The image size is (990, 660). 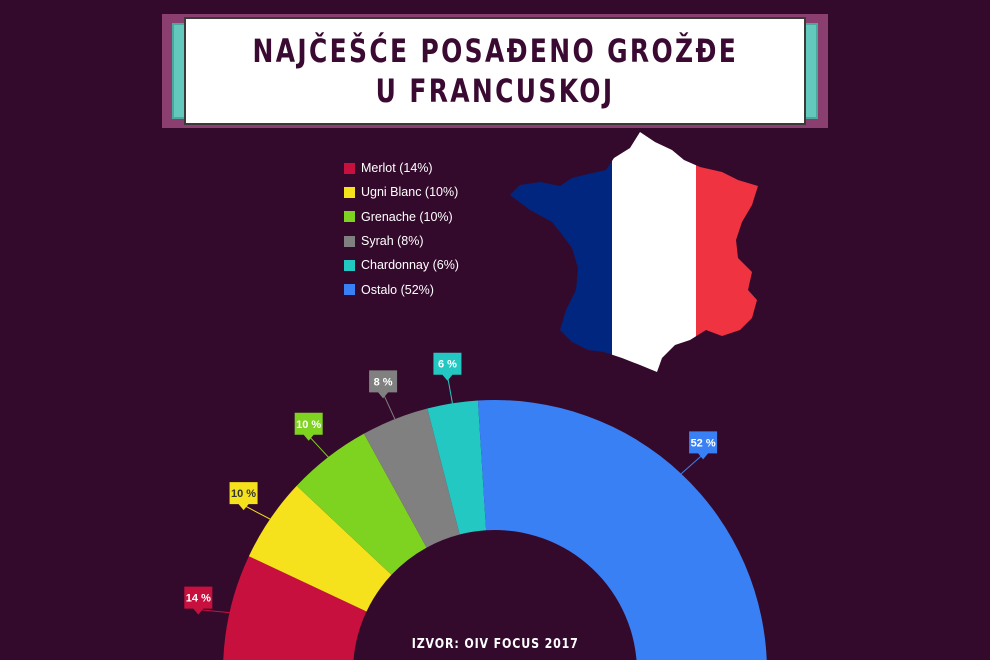 What do you see at coordinates (495, 91) in the screenshot?
I see `title-line-2: U FRANCUSKOJ` at bounding box center [495, 91].